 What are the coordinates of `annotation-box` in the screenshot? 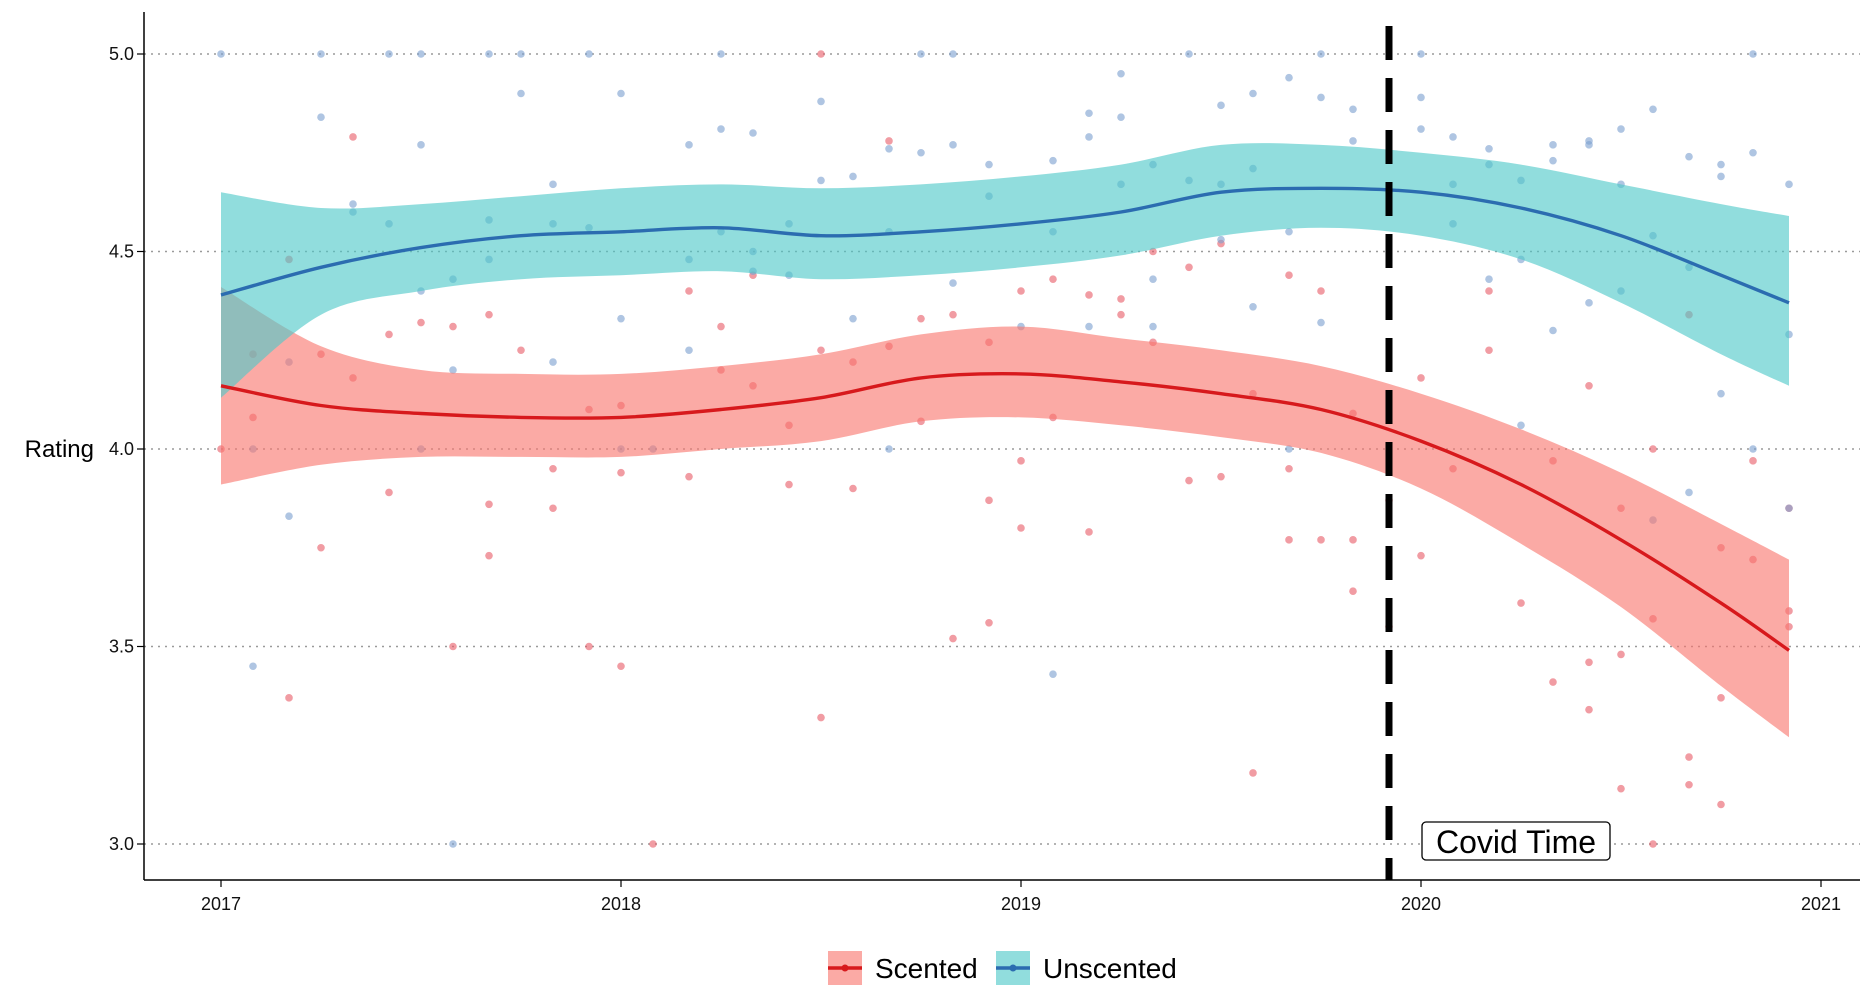 It's located at (1516, 841).